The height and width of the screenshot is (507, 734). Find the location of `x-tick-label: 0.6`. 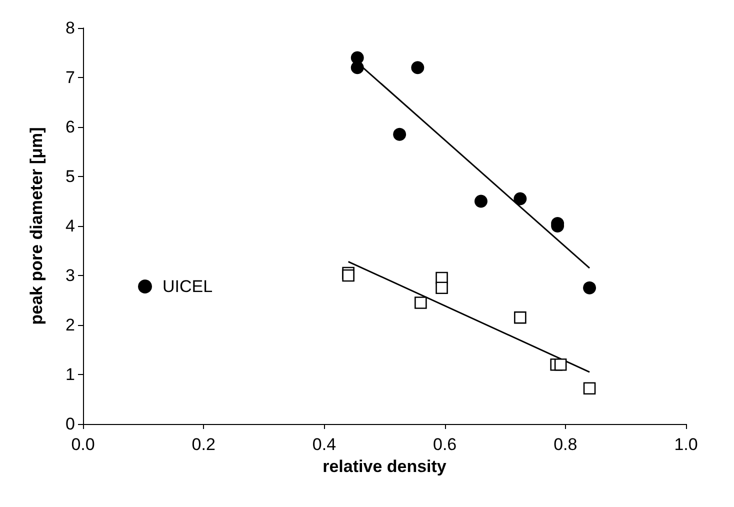

x-tick-label: 0.6 is located at coordinates (444, 444).